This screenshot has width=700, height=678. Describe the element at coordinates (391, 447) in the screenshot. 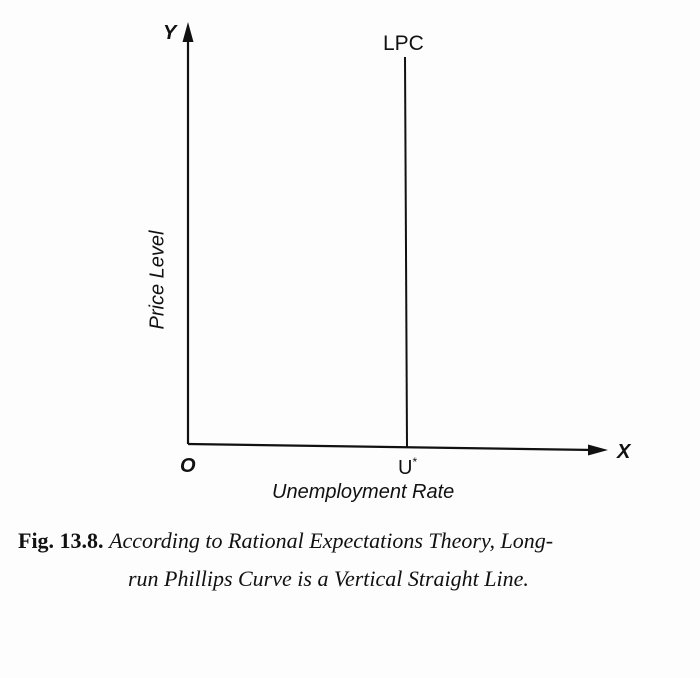

I see `x-axis-line` at that location.